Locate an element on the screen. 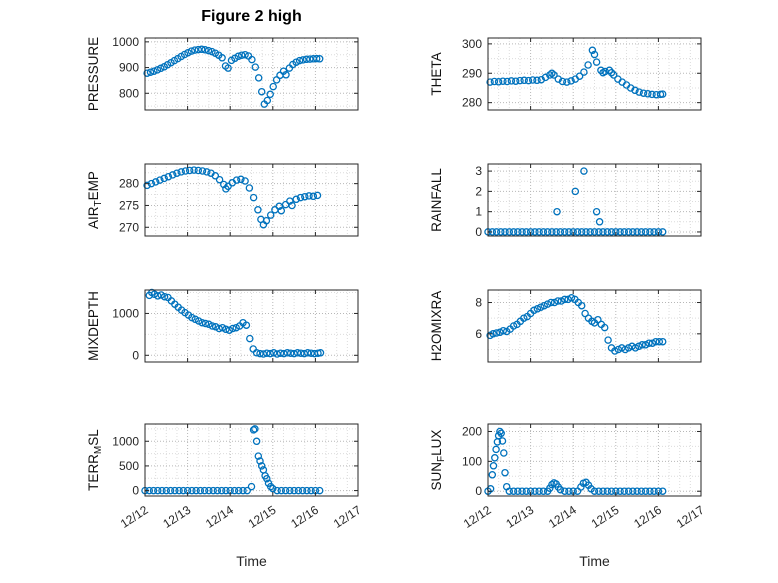 Image resolution: width=778 pixels, height=583 pixels. tick-labels: 800 900 1000 is located at coordinates (125, 67).